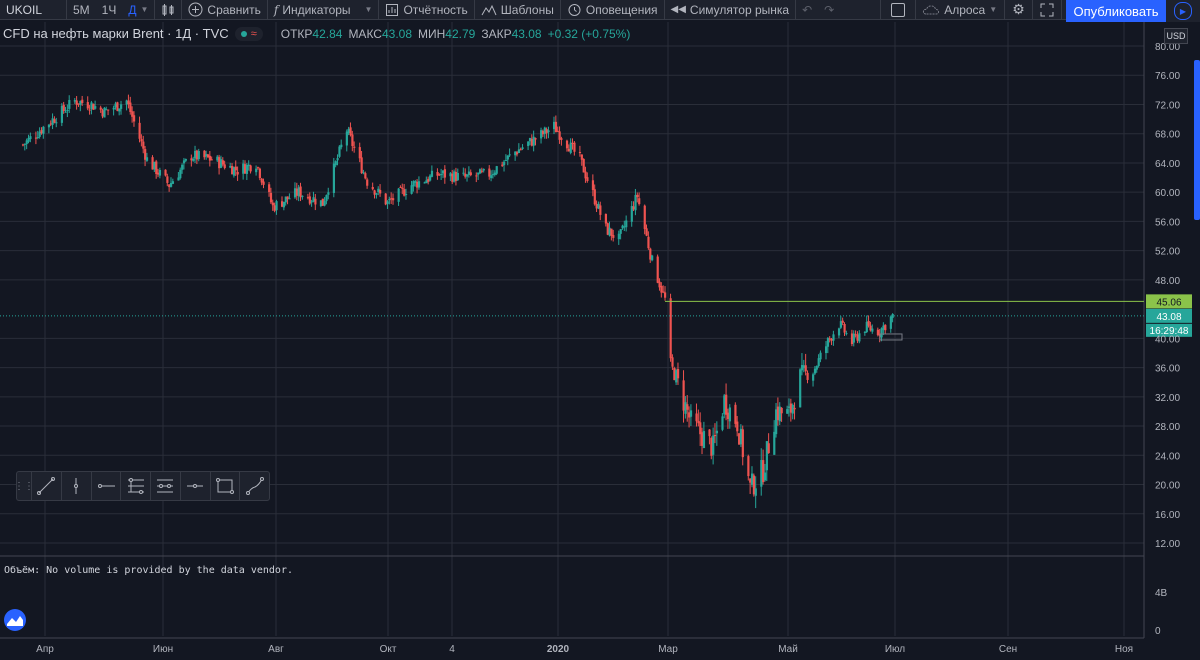 The image size is (1200, 660). Describe the element at coordinates (517, 10) in the screenshot. I see `templates-button: Шаблоны` at that location.